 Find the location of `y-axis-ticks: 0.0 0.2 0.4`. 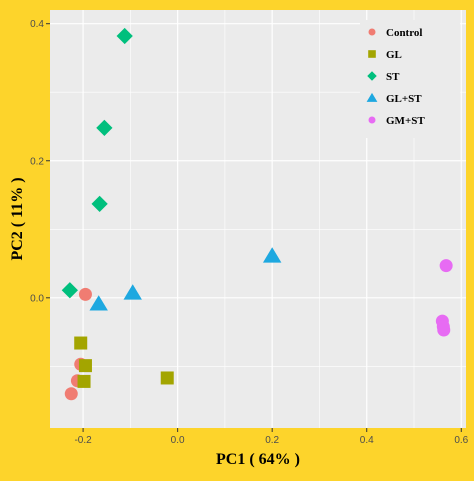

y-axis-ticks: 0.0 0.2 0.4 is located at coordinates (40, 161).